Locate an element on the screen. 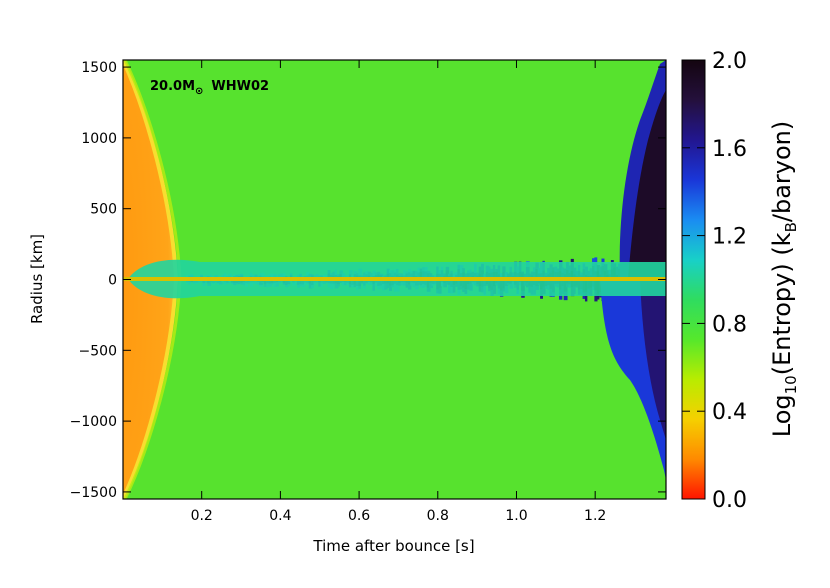 The height and width of the screenshot is (588, 830). late-expansion-upper-core is located at coordinates (647, 184).